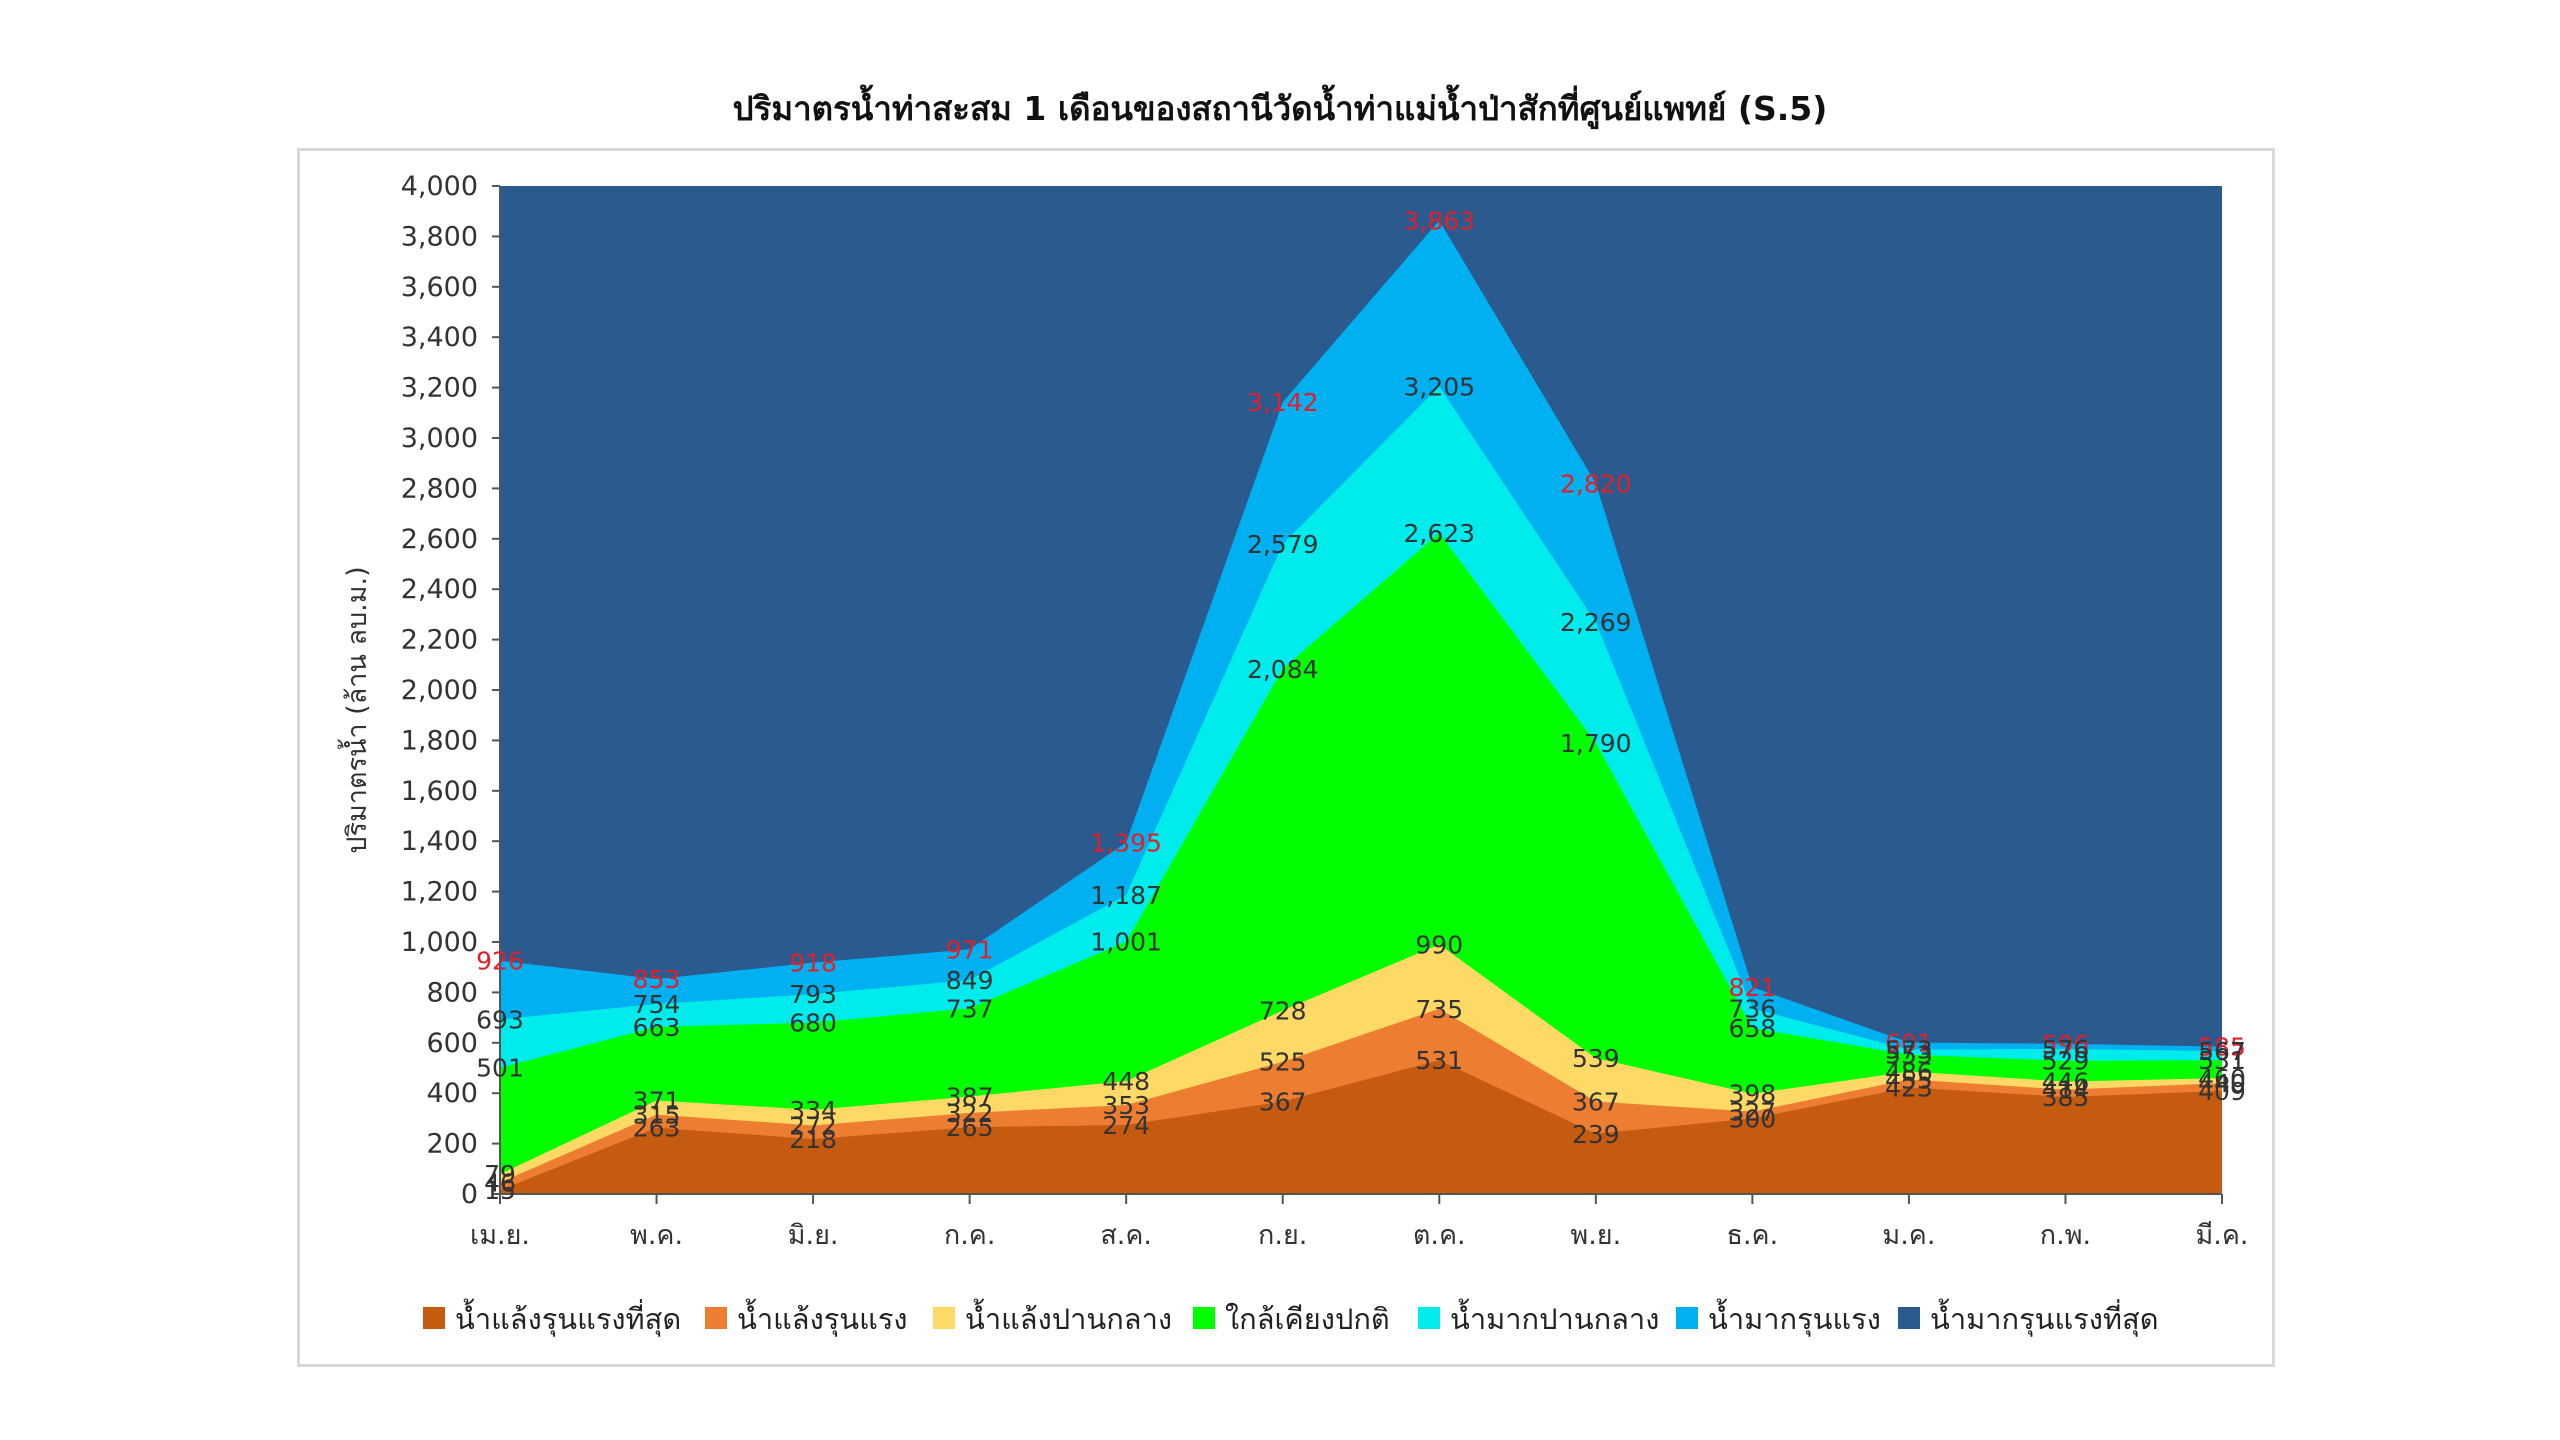 The width and height of the screenshot is (2560, 1440). What do you see at coordinates (1283, 1011) in the screenshot?
I see `data-label: 728` at bounding box center [1283, 1011].